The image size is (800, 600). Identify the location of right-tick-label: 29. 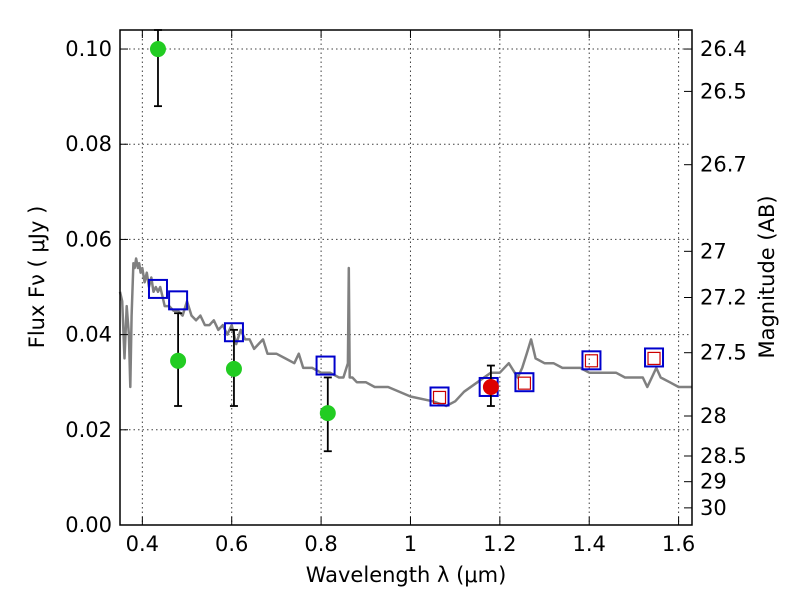
(713, 482).